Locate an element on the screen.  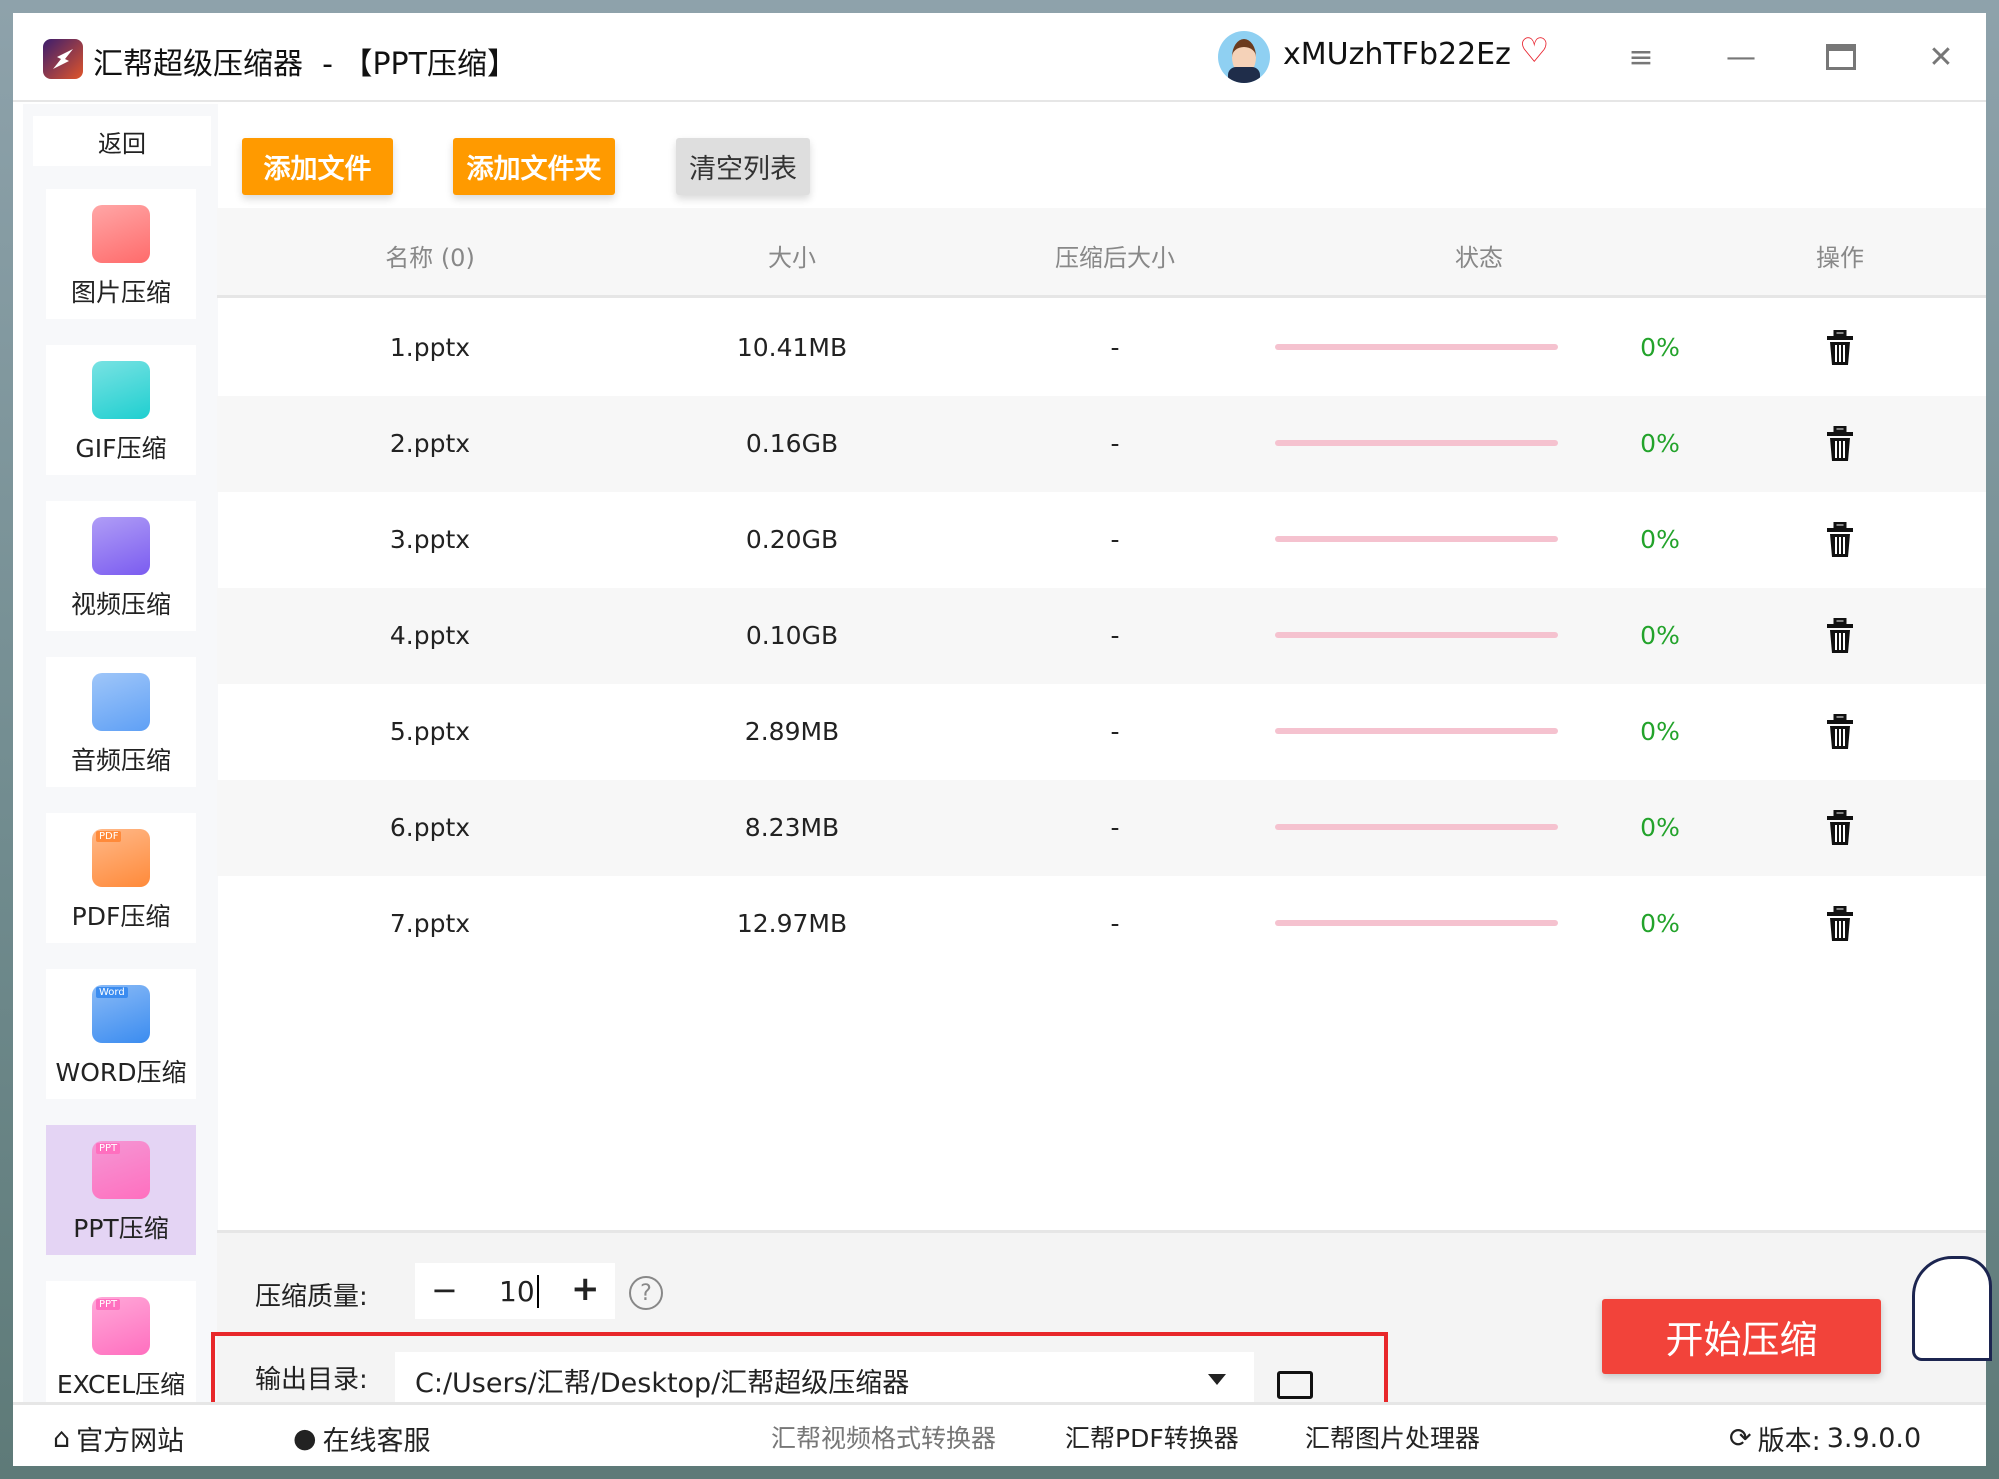
support-link: ● 在线客服 is located at coordinates (362, 1440).